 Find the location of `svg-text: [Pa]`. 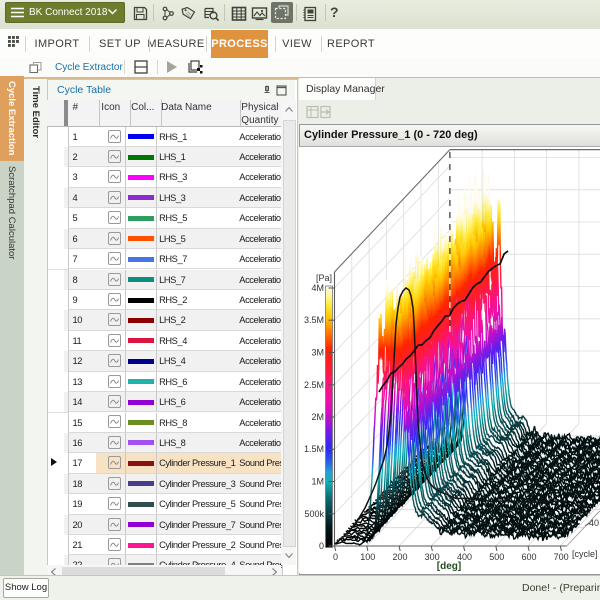

svg-text: [Pa] is located at coordinates (324, 278).